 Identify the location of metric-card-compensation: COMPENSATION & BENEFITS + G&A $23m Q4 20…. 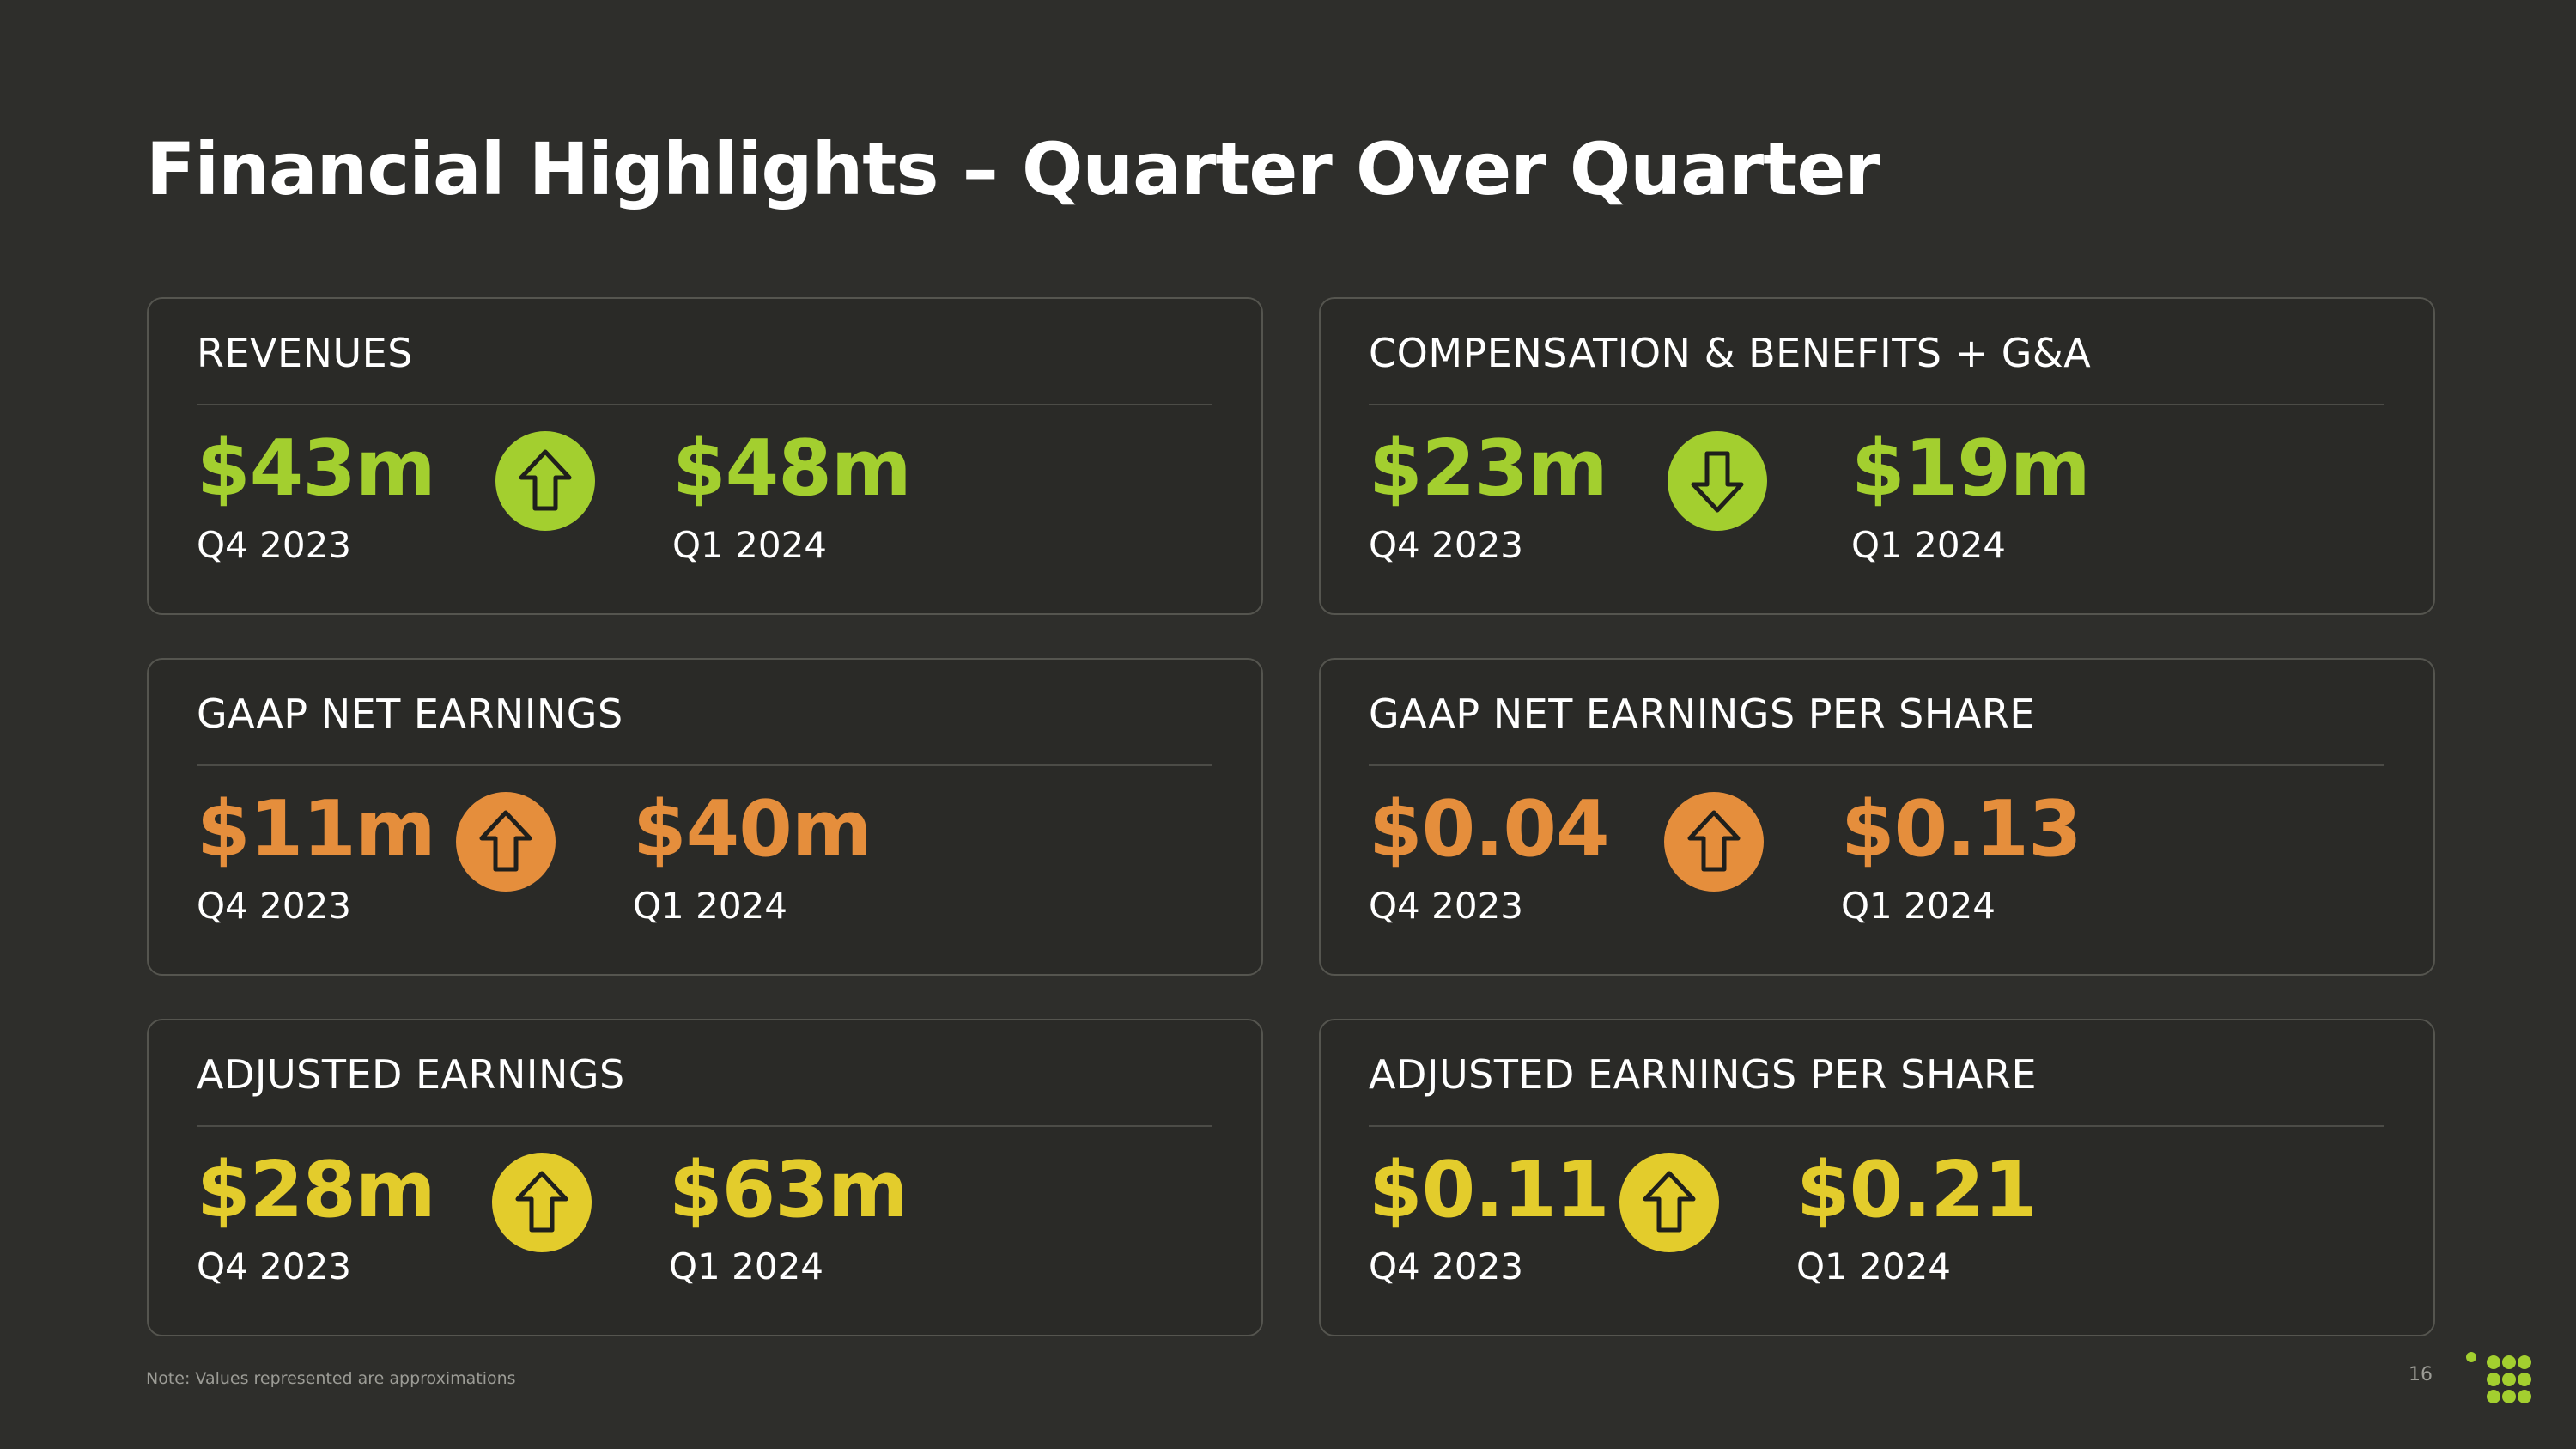
(1877, 456).